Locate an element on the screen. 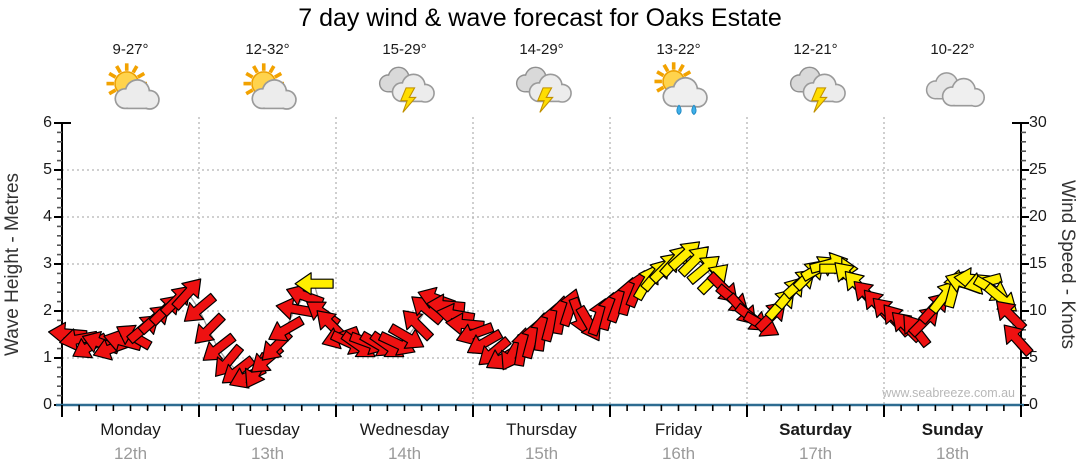  wind-tick-label: 5 is located at coordinates (1033, 357).